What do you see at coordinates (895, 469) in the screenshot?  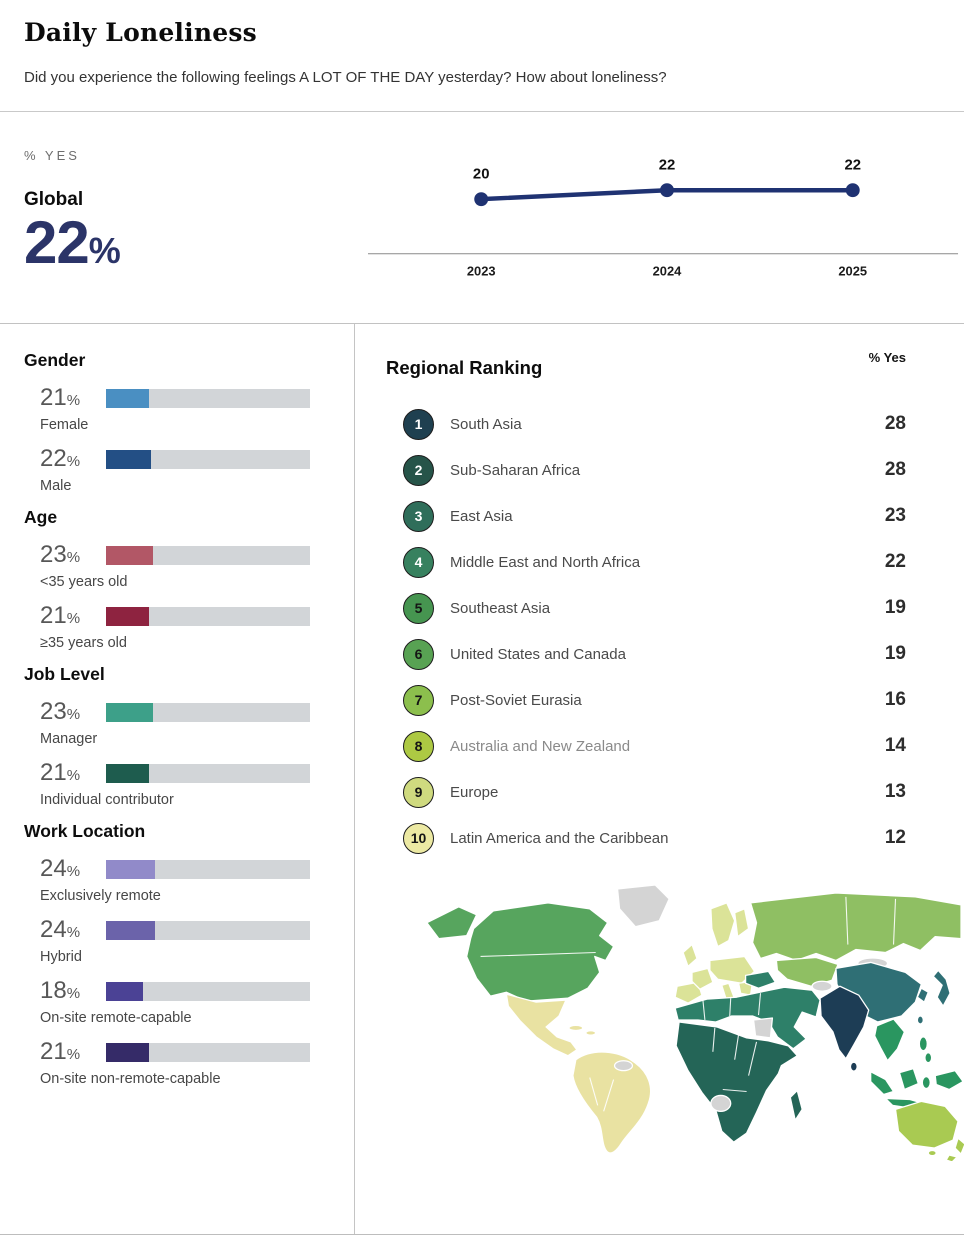 I see `rank-value: 28` at bounding box center [895, 469].